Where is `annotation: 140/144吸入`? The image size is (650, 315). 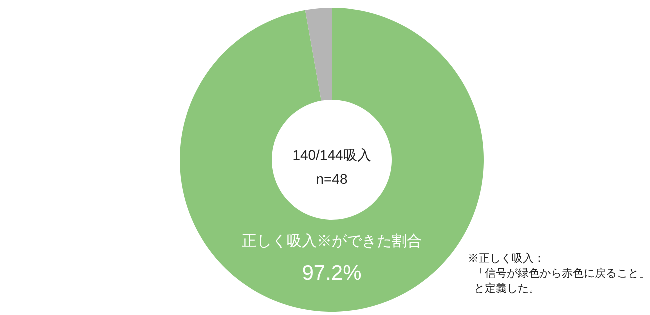 annotation: 140/144吸入 is located at coordinates (332, 155).